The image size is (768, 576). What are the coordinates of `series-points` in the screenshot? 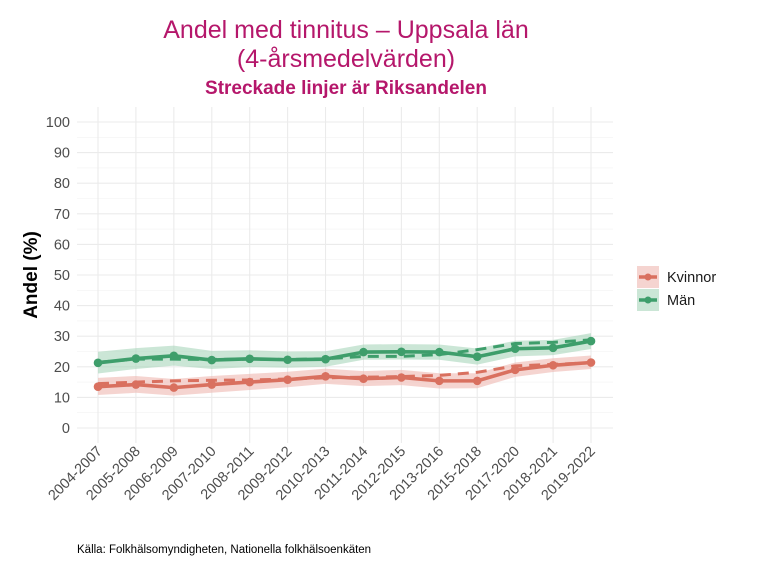 It's located at (344, 364).